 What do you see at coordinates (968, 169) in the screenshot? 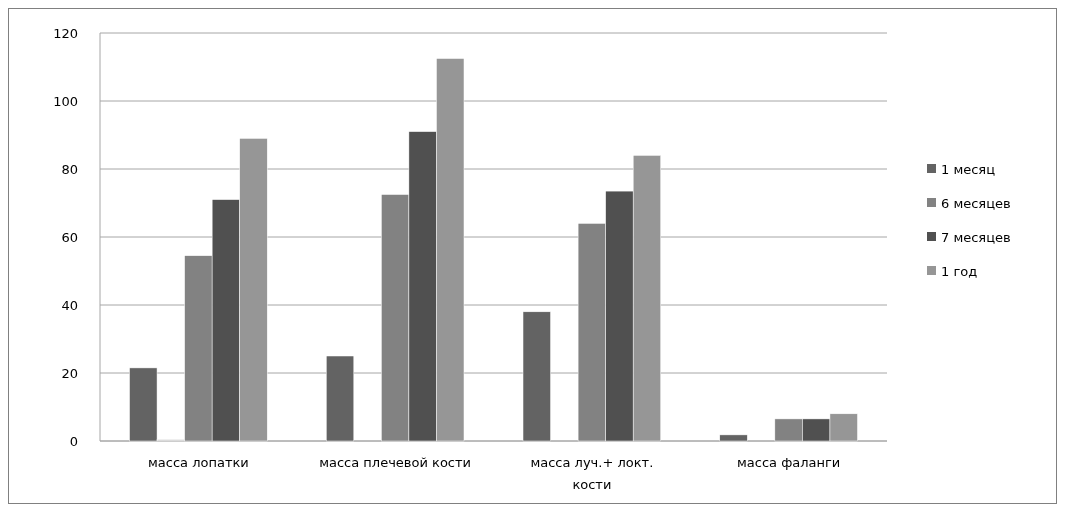
I see `legend-label: 1 месяц` at bounding box center [968, 169].